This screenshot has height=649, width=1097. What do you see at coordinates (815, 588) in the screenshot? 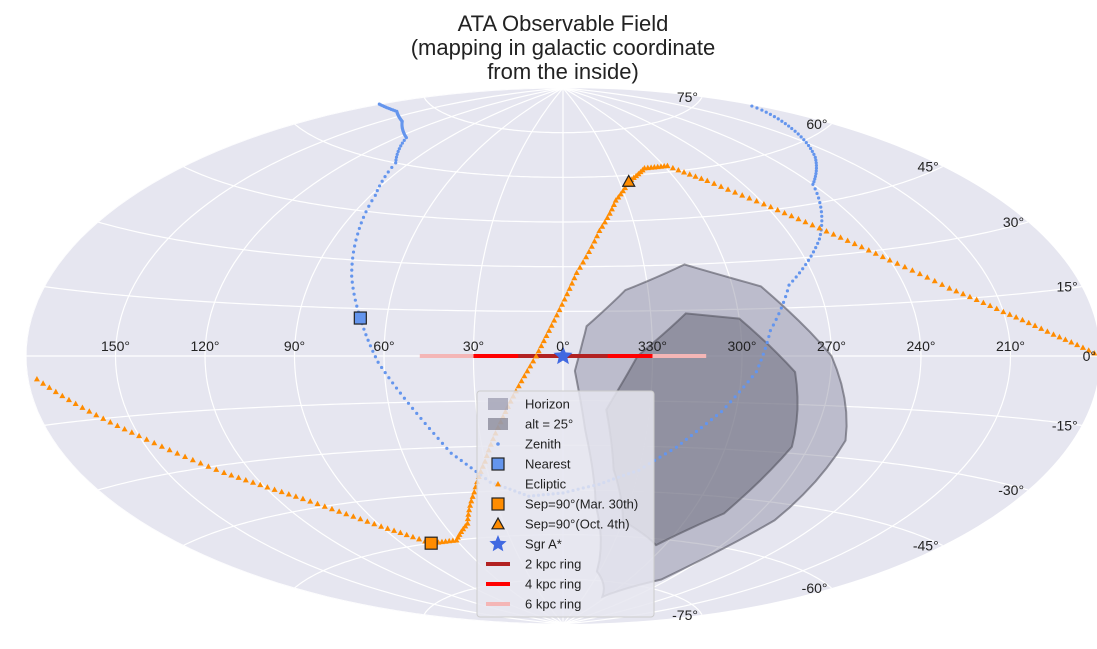
I see `lat-tick-label: -60°` at bounding box center [815, 588].